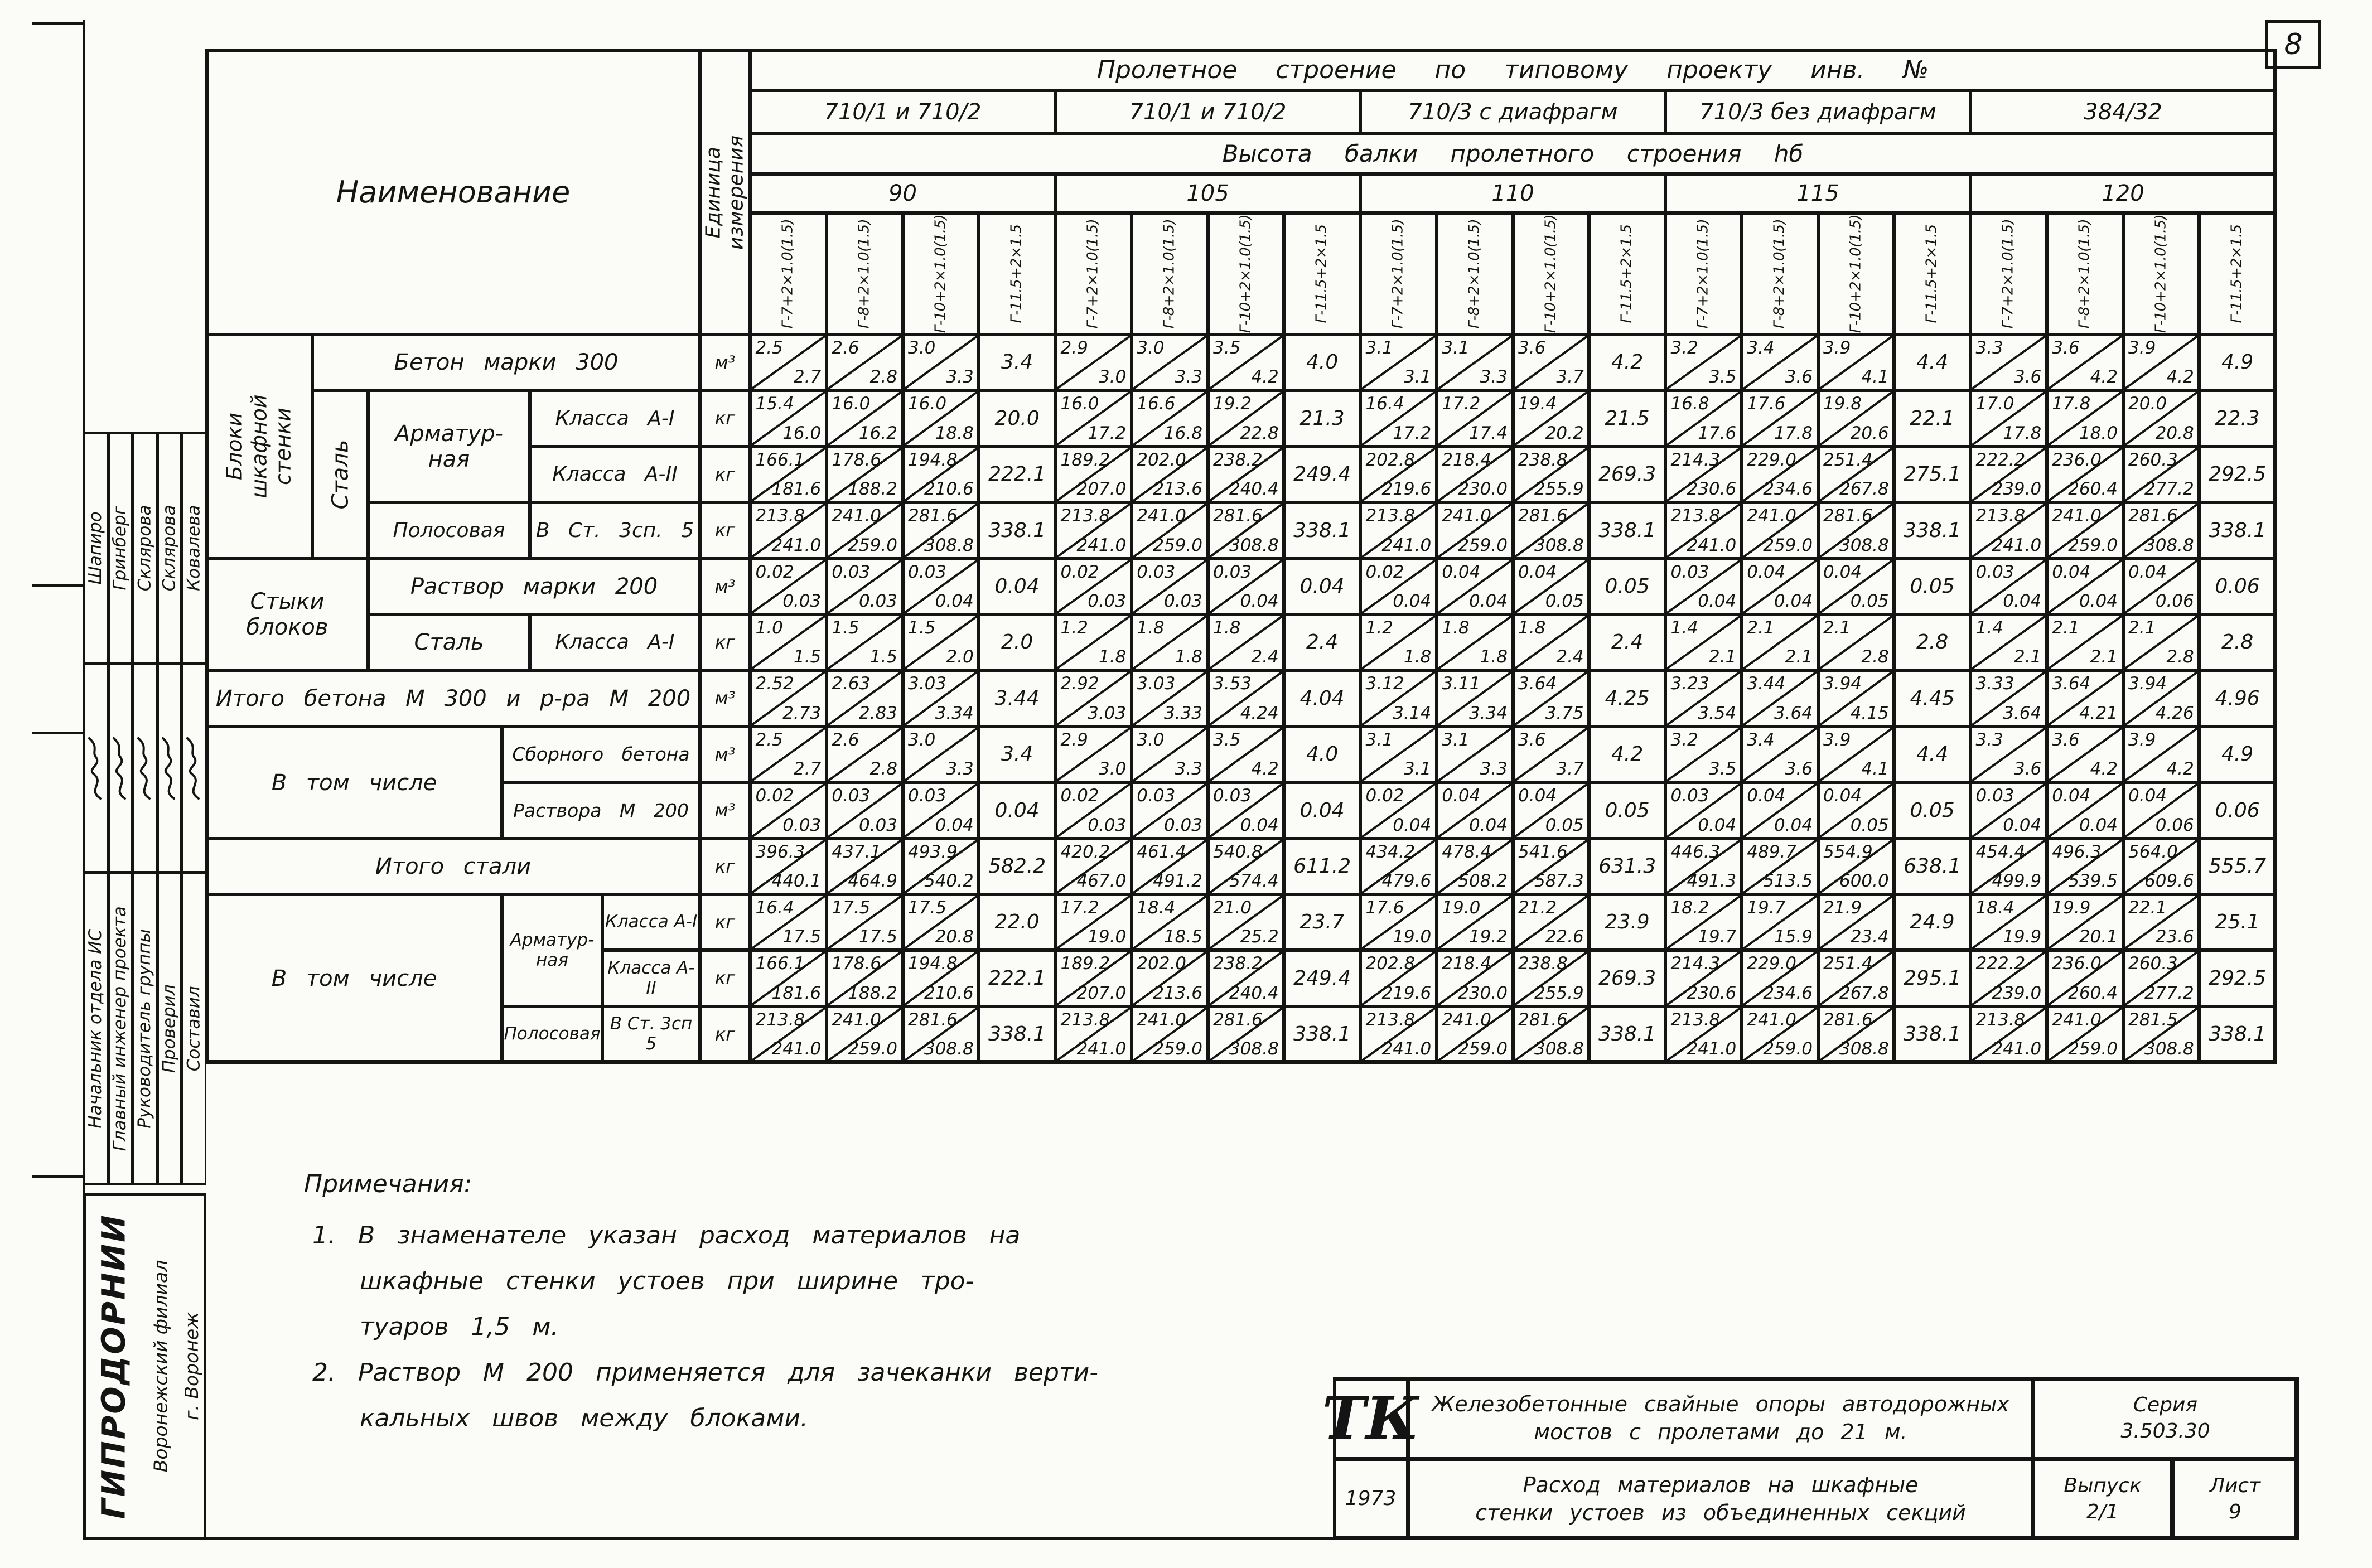 The height and width of the screenshot is (1568, 2372). I want to click on data-cell: 213.8 241.0, so click(1093, 530).